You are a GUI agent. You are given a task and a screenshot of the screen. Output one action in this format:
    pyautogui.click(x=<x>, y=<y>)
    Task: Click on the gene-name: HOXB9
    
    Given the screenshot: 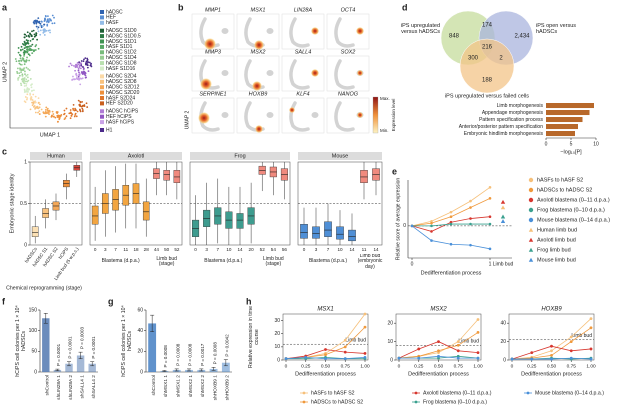 What is the action you would take?
    pyautogui.click(x=258, y=94)
    